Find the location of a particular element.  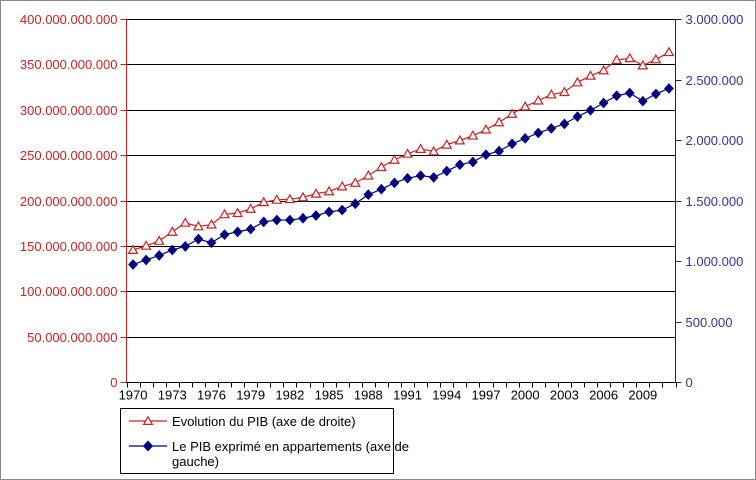

legend-label-appartements-line2: gauche) is located at coordinates (195, 461).